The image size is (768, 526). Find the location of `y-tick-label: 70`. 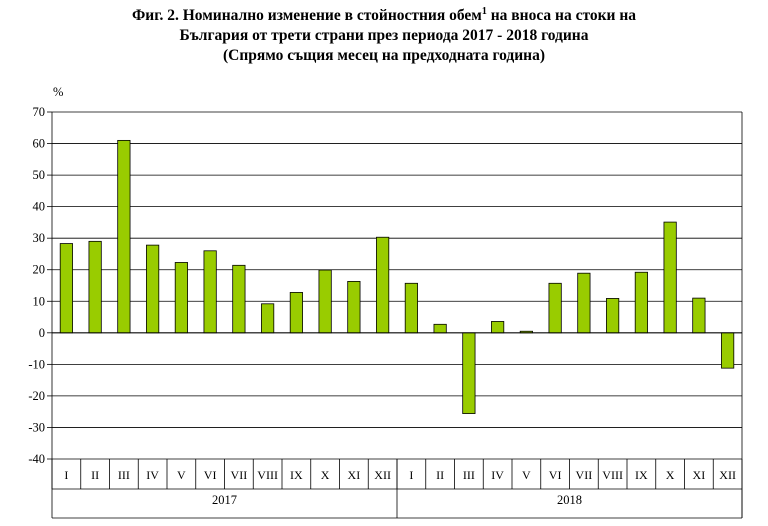

y-tick-label: 70 is located at coordinates (39, 112).